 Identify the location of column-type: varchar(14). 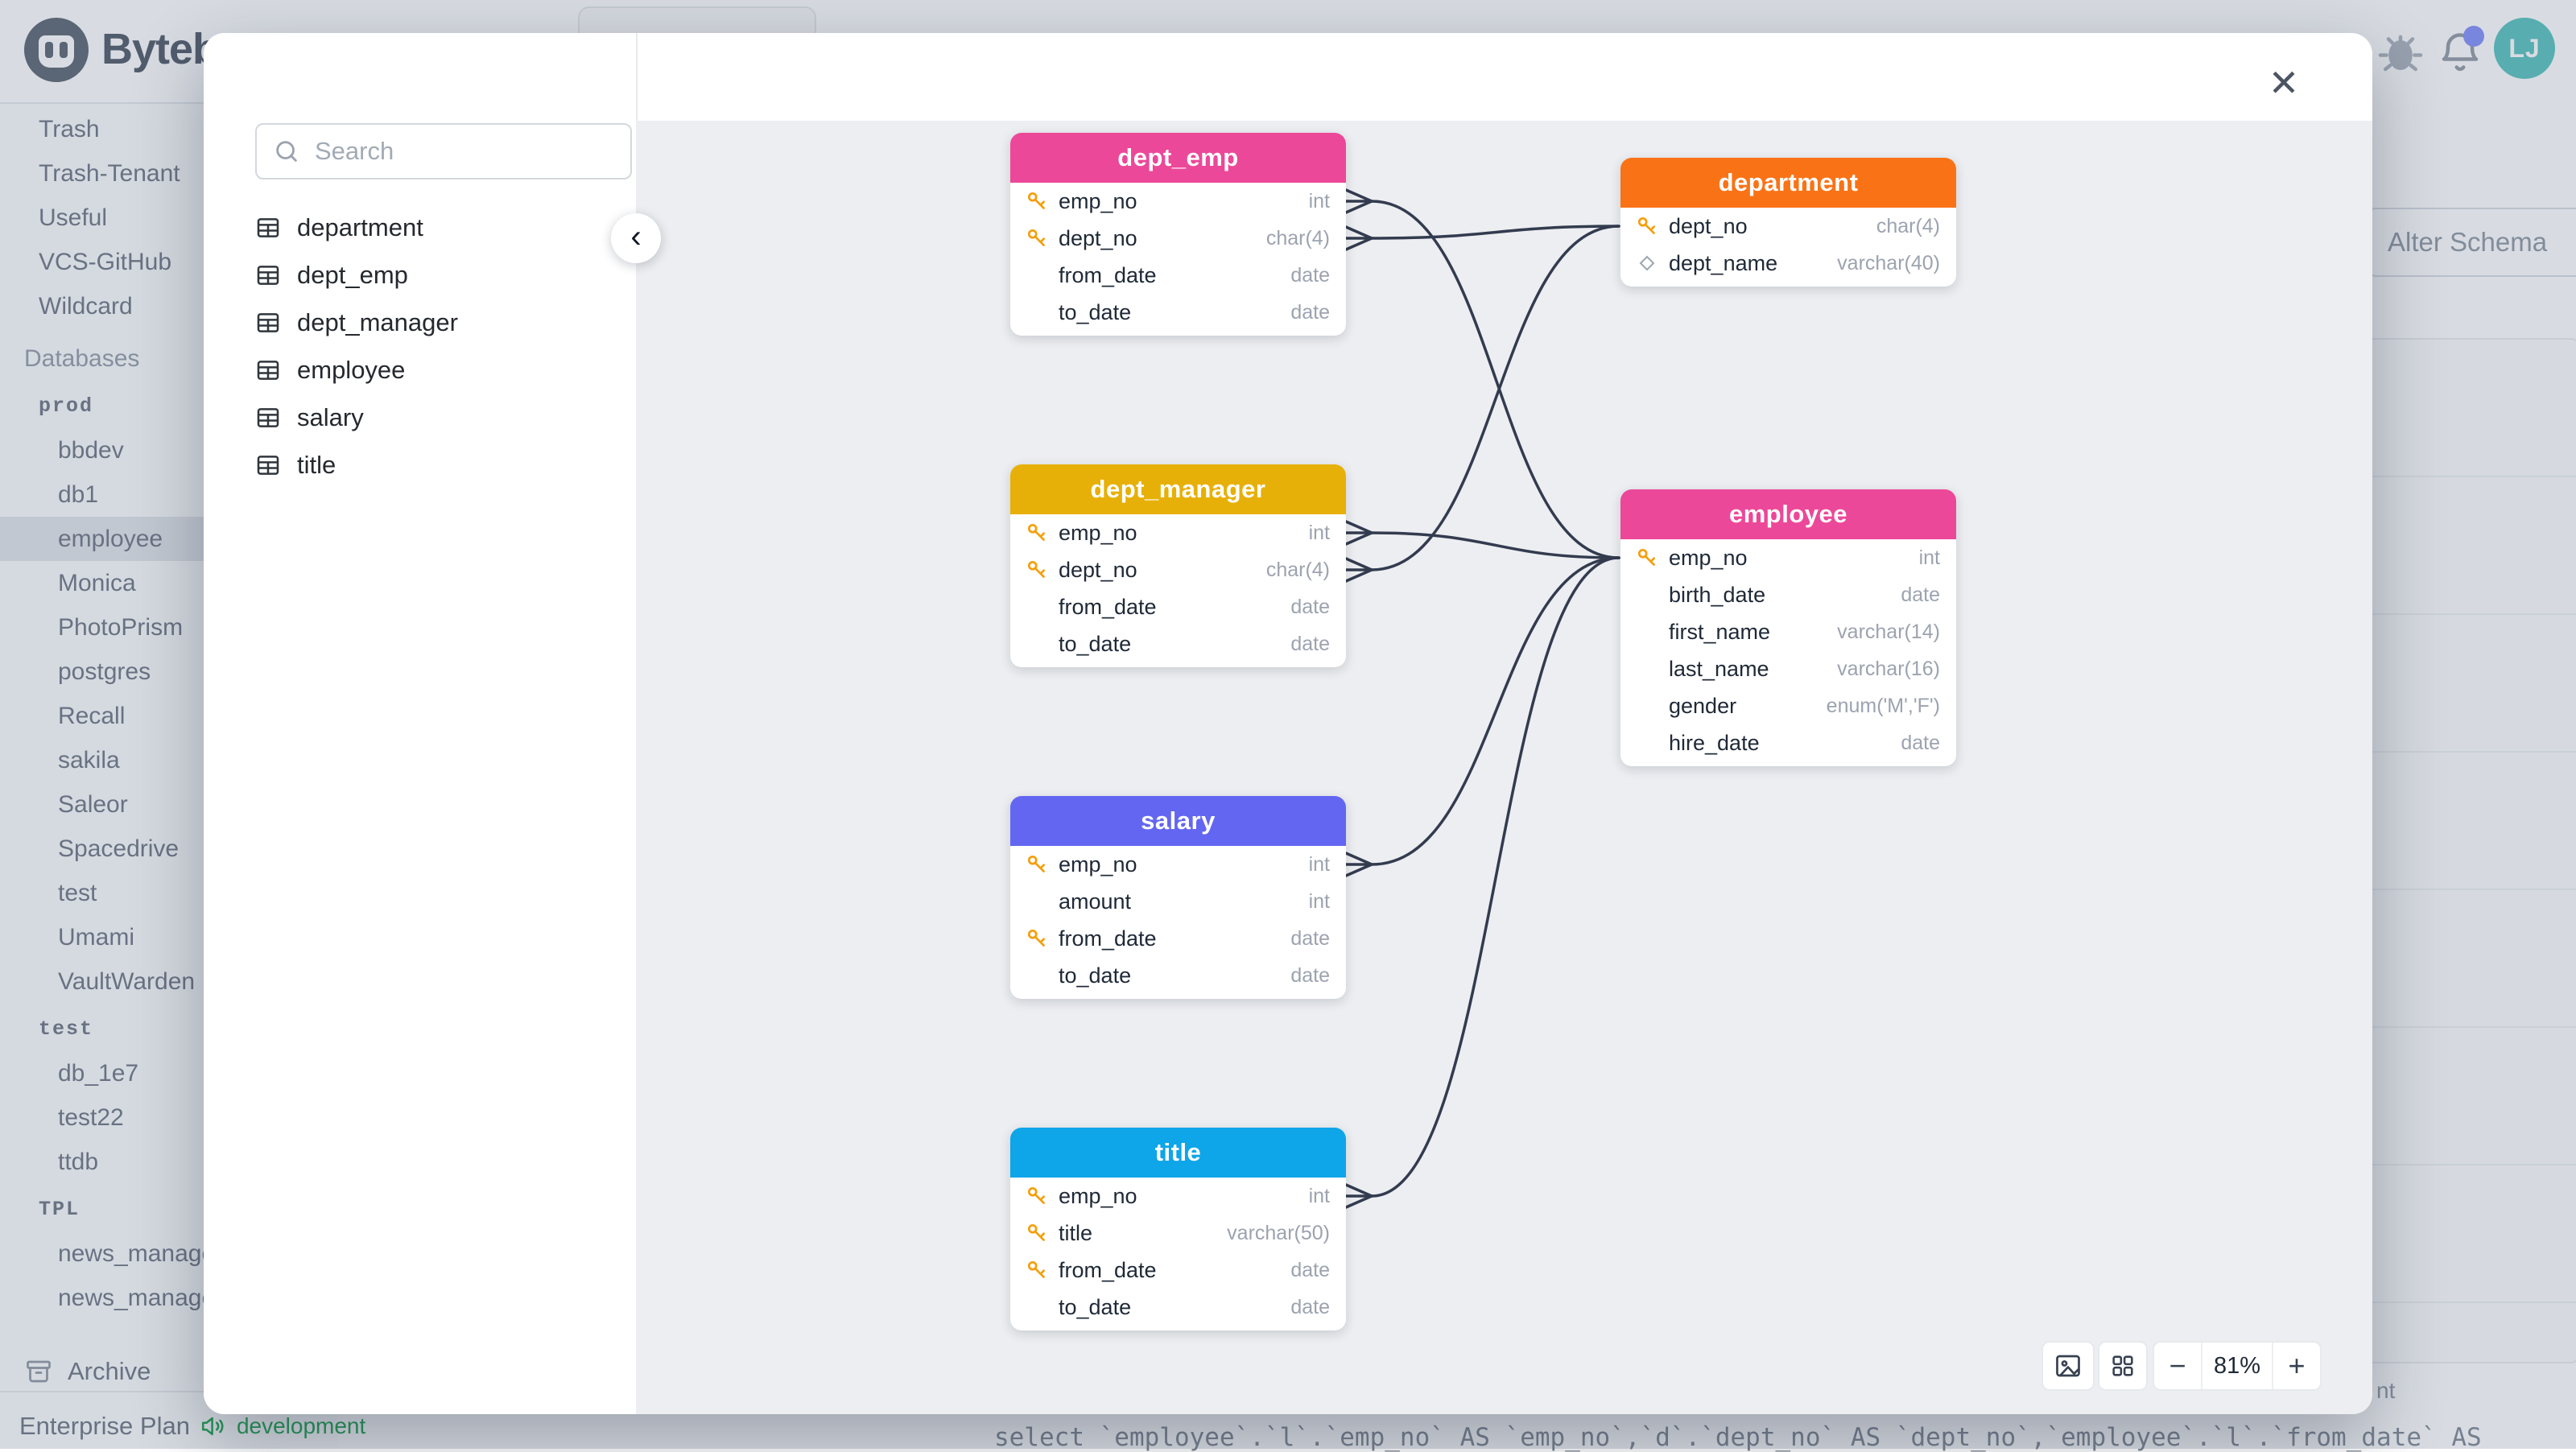
(1888, 633).